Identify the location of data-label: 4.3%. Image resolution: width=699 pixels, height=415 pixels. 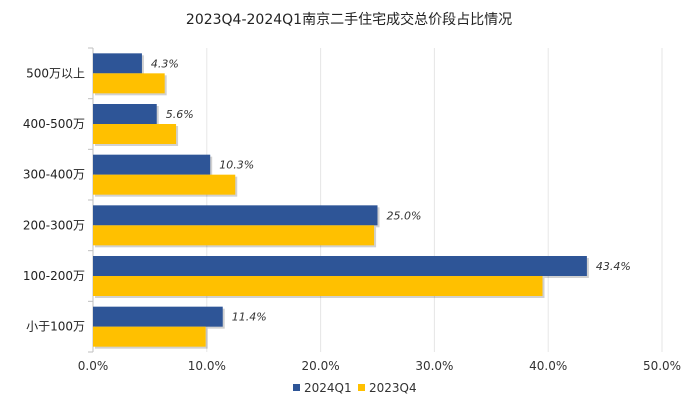
(165, 63).